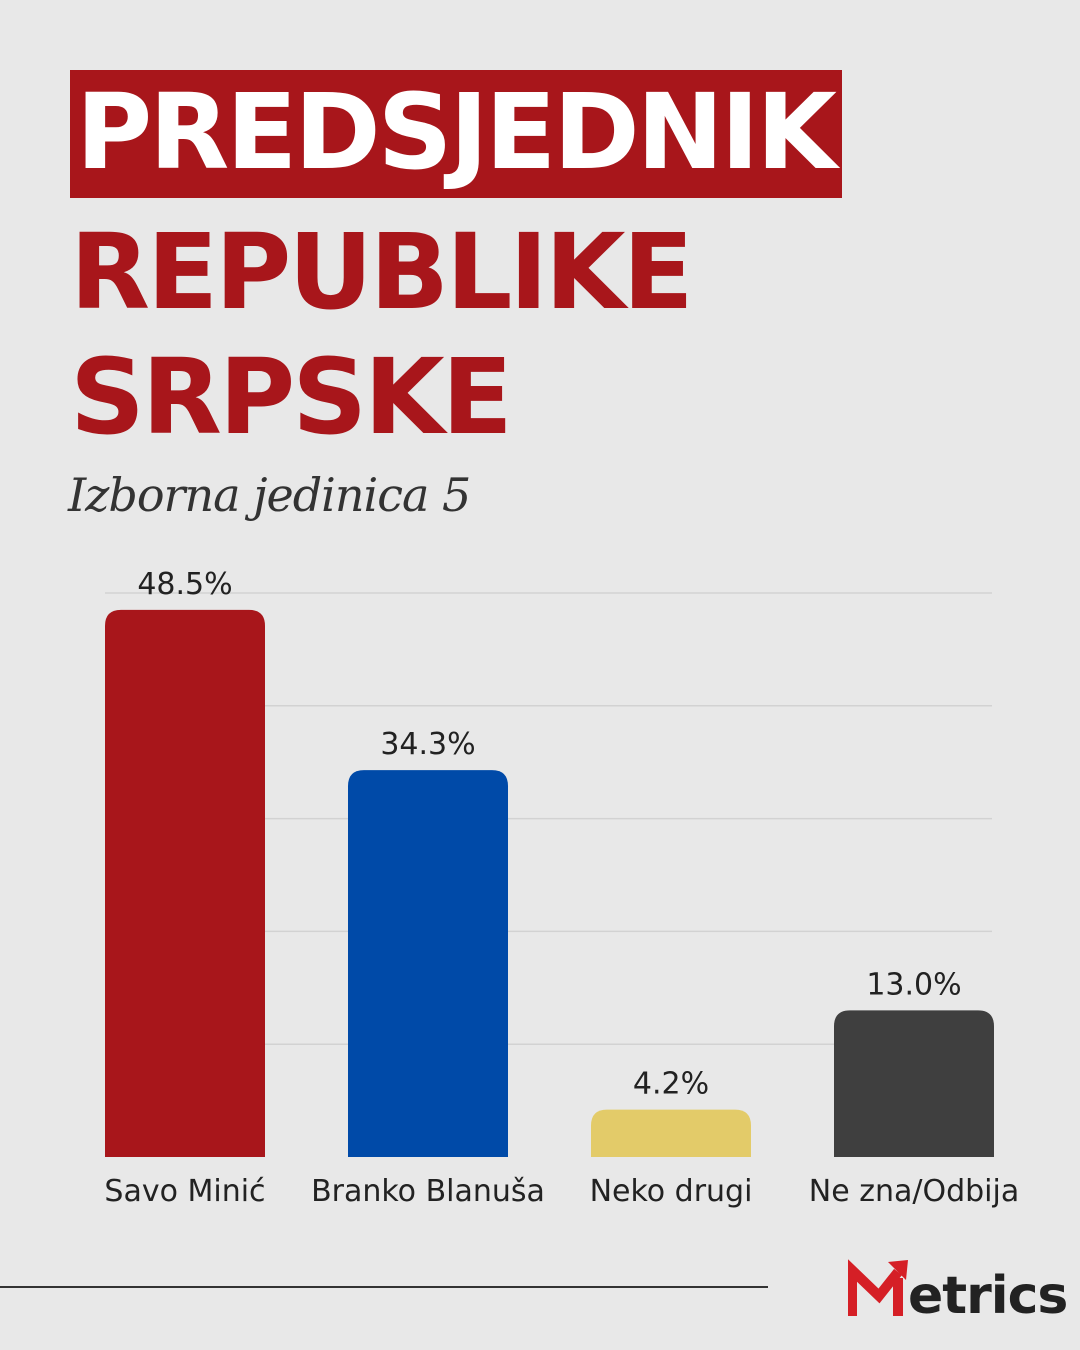  I want to click on title-line-3: SRPSKE, so click(291, 397).